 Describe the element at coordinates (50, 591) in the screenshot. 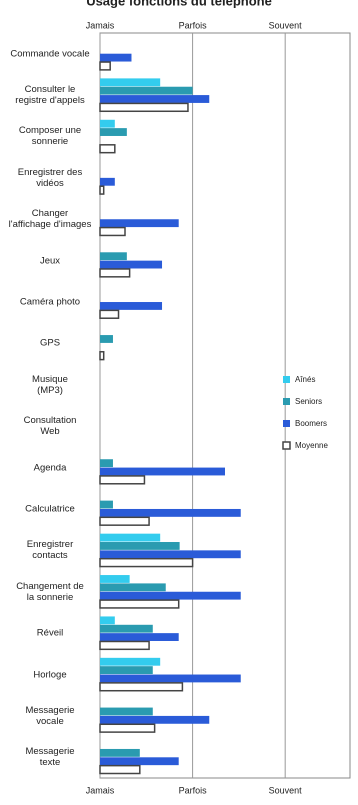

I see `y-tick-label: Changement de la sonnerie` at that location.